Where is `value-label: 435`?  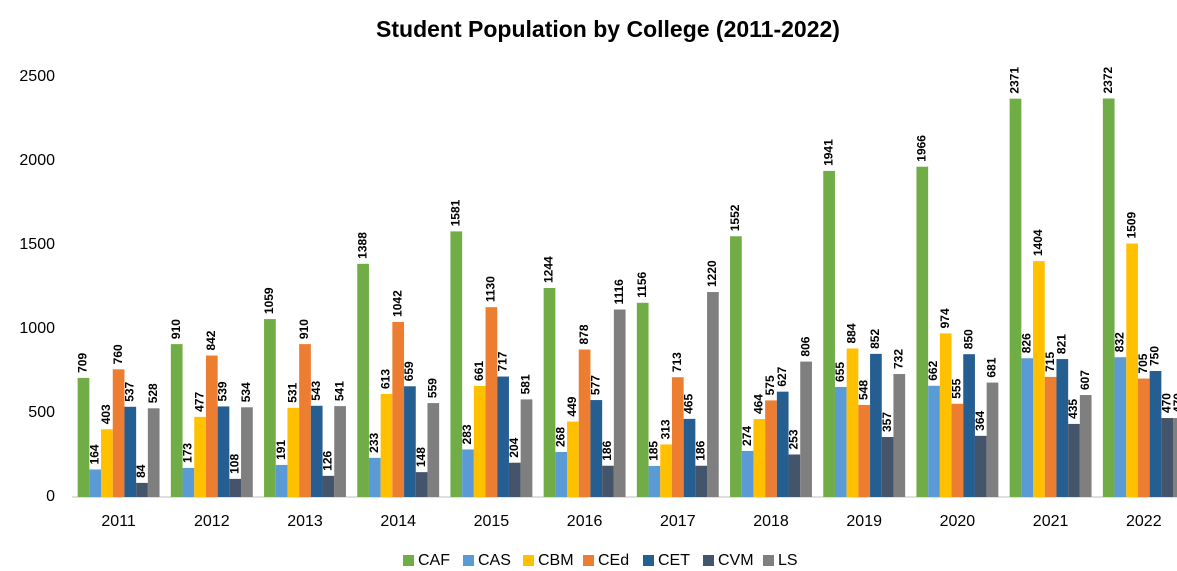
value-label: 435 is located at coordinates (1073, 409).